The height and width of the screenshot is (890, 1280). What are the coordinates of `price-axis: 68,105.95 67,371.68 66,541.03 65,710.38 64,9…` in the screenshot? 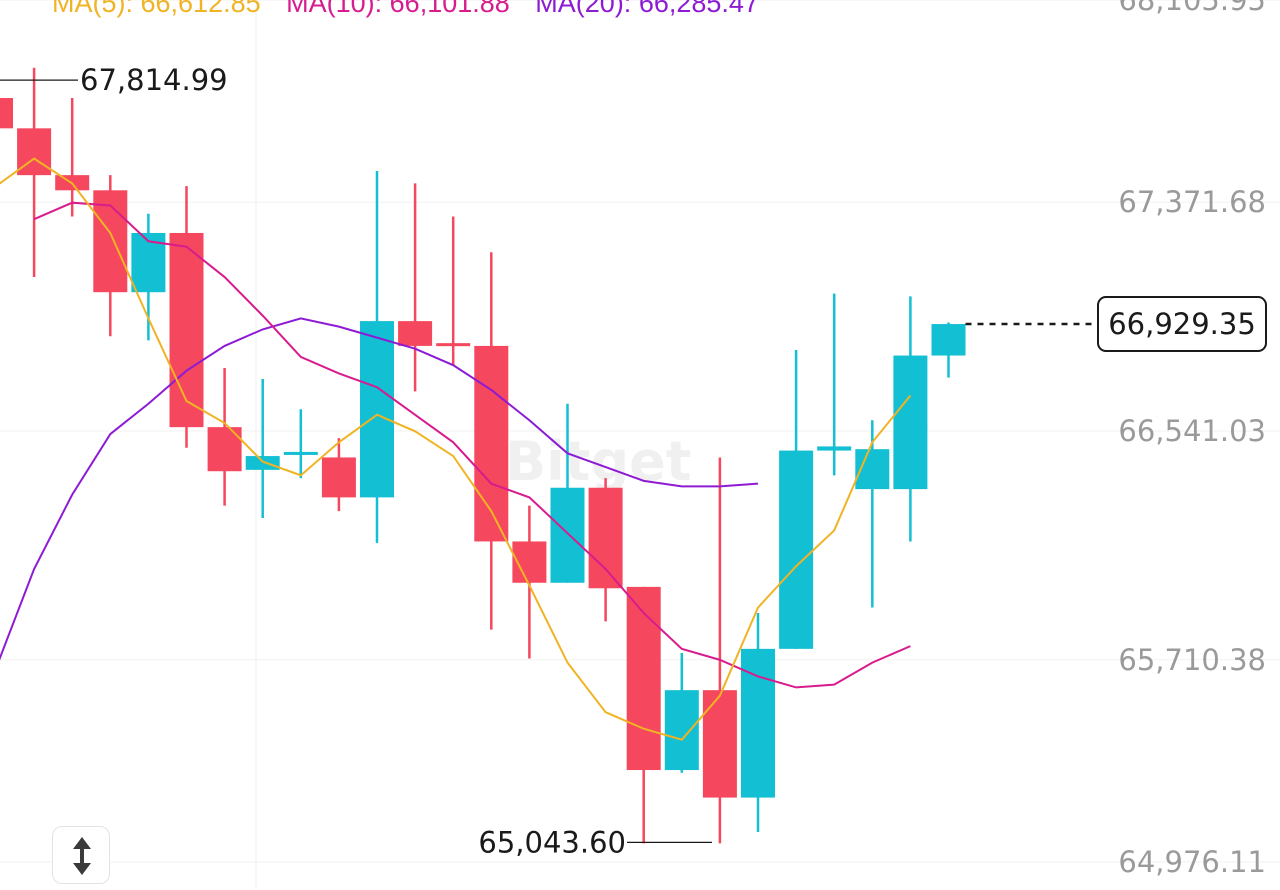 It's located at (1192, 439).